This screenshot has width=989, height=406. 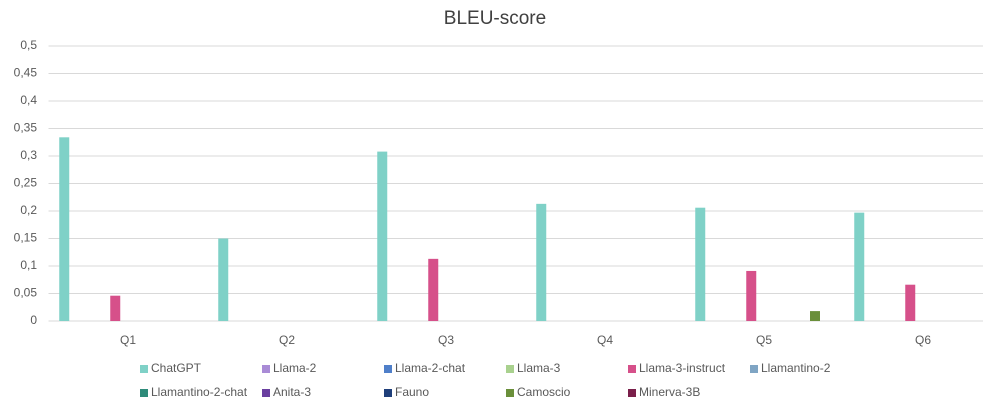 I want to click on x-tick-label: Q6, so click(x=923, y=340).